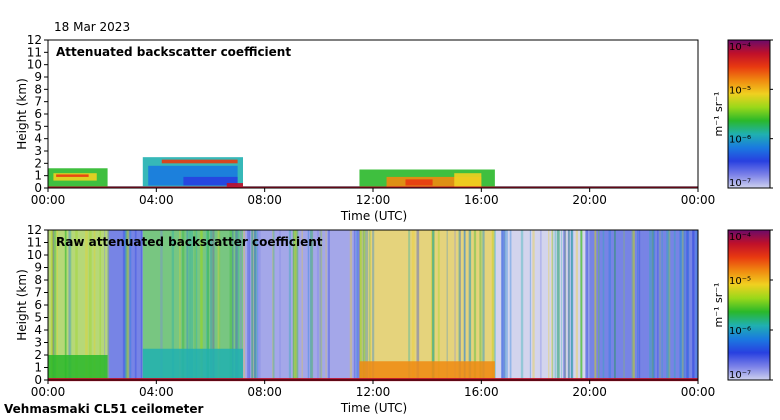  What do you see at coordinates (234, 185) in the screenshot?
I see `backscatter-feature` at bounding box center [234, 185].